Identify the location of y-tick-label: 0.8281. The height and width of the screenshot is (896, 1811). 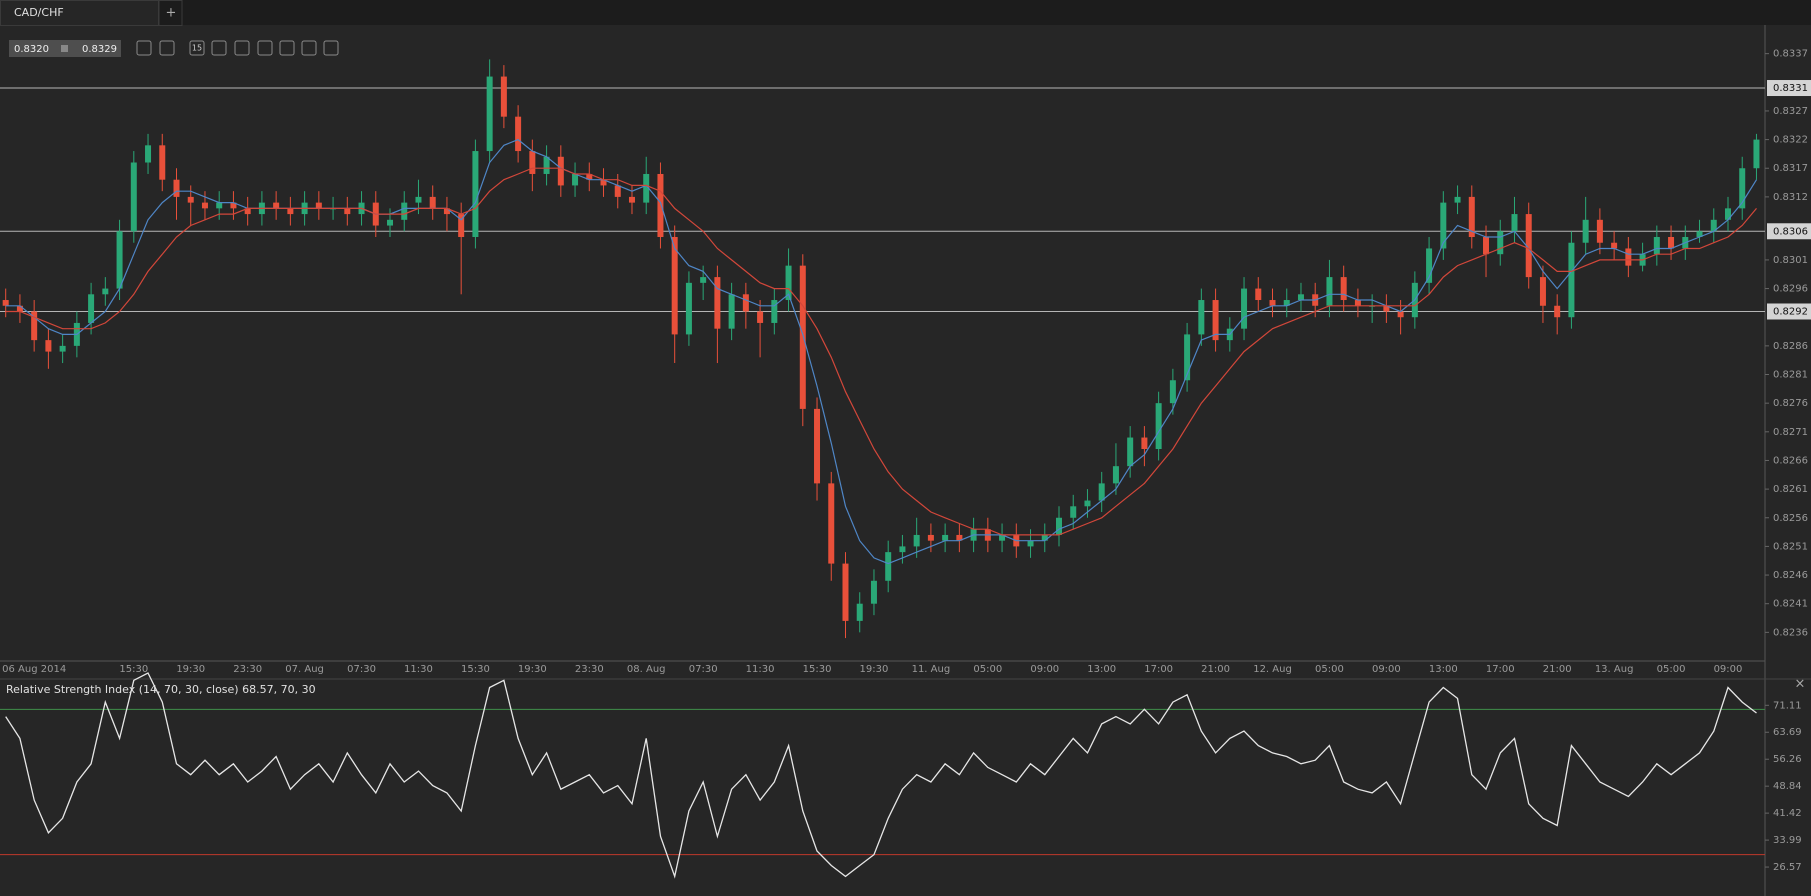
(1790, 375).